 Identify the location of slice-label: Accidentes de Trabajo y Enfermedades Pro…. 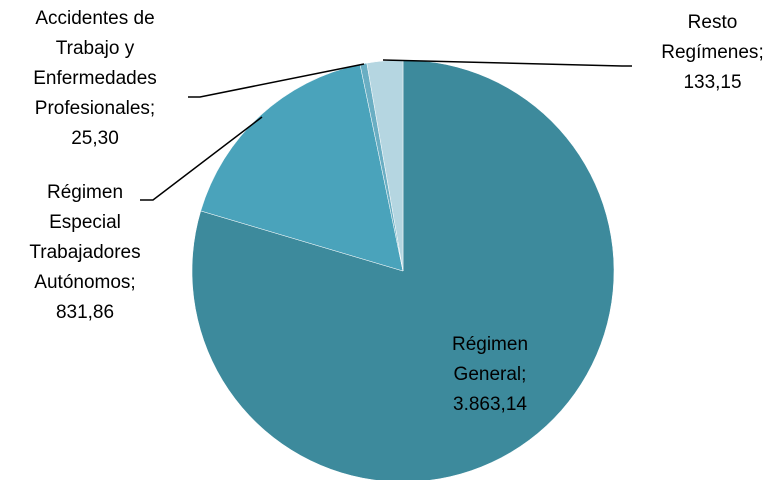
(95, 79).